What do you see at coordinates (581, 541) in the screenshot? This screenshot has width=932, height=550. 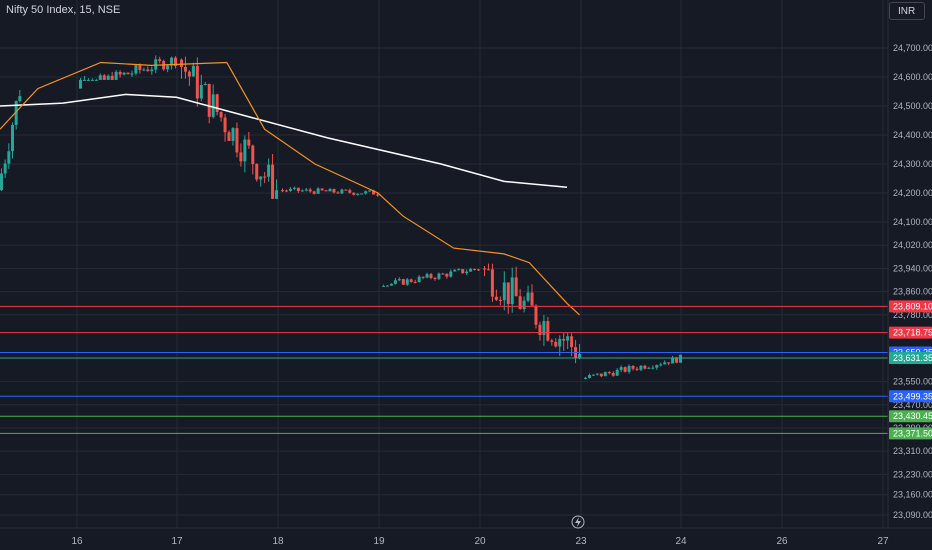 I see `x-tick-label: 23` at bounding box center [581, 541].